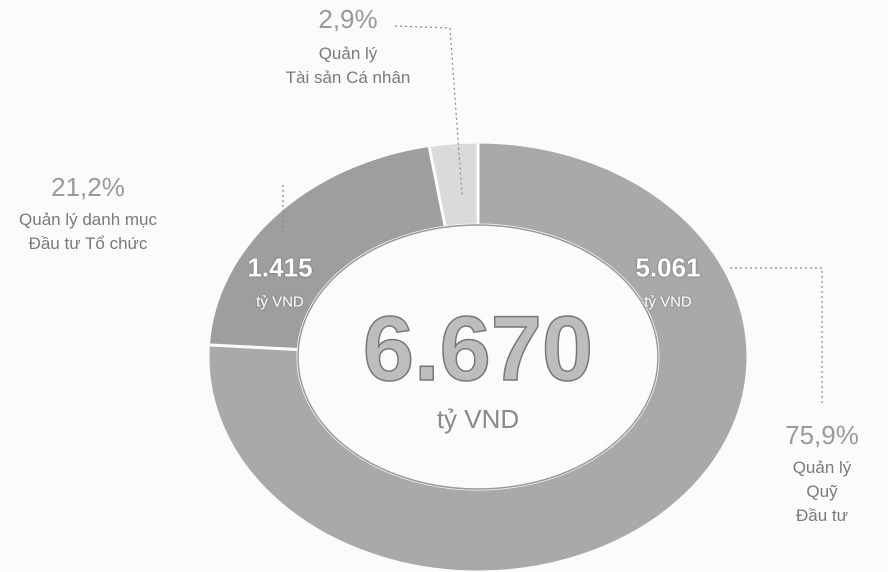 The width and height of the screenshot is (888, 572). What do you see at coordinates (88, 187) in the screenshot?
I see `percent-label: 21,2%` at bounding box center [88, 187].